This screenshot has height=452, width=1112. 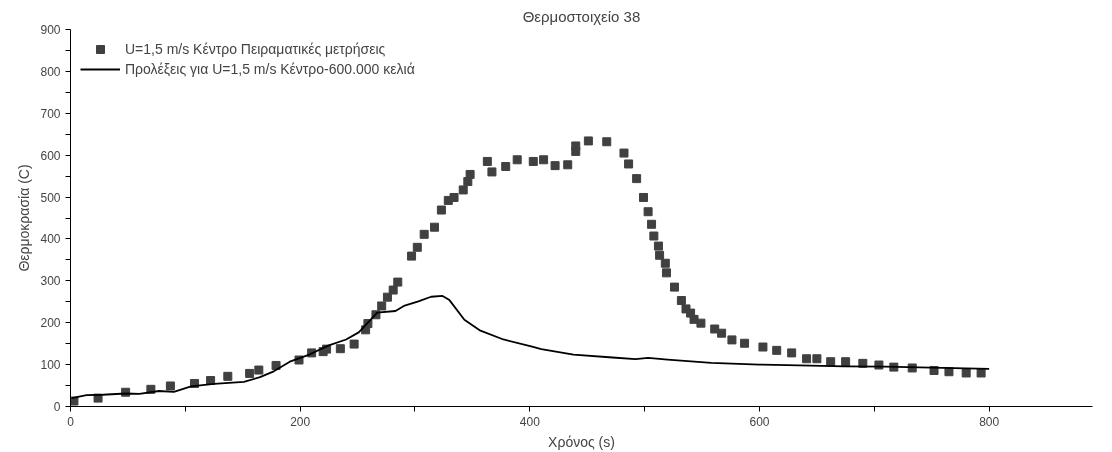 What do you see at coordinates (71, 421) in the screenshot?
I see `x-tick-label: 0` at bounding box center [71, 421].